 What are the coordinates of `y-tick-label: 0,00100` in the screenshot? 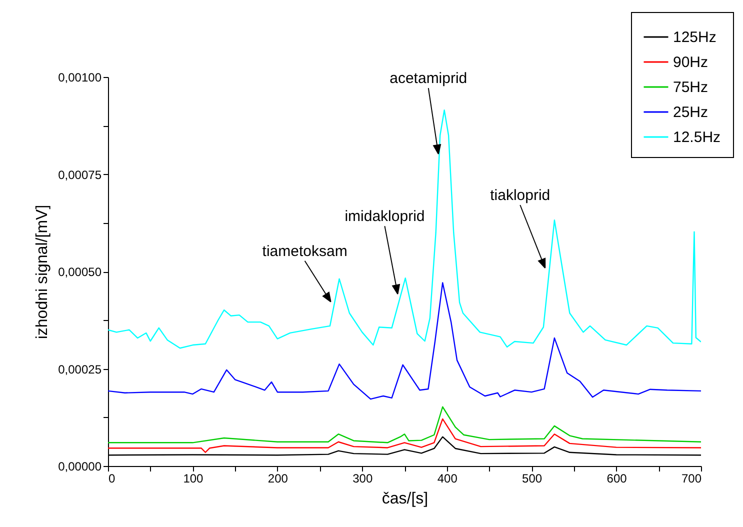 It's located at (80, 77).